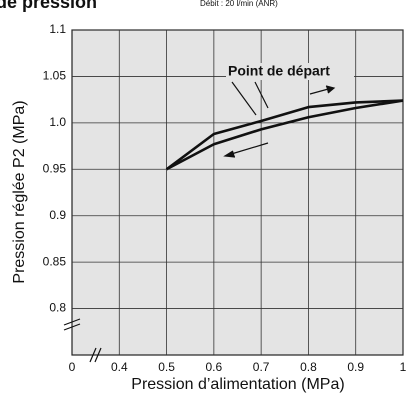 The width and height of the screenshot is (420, 403). What do you see at coordinates (57, 29) in the screenshot?
I see `y-tick-label: 1.1` at bounding box center [57, 29].